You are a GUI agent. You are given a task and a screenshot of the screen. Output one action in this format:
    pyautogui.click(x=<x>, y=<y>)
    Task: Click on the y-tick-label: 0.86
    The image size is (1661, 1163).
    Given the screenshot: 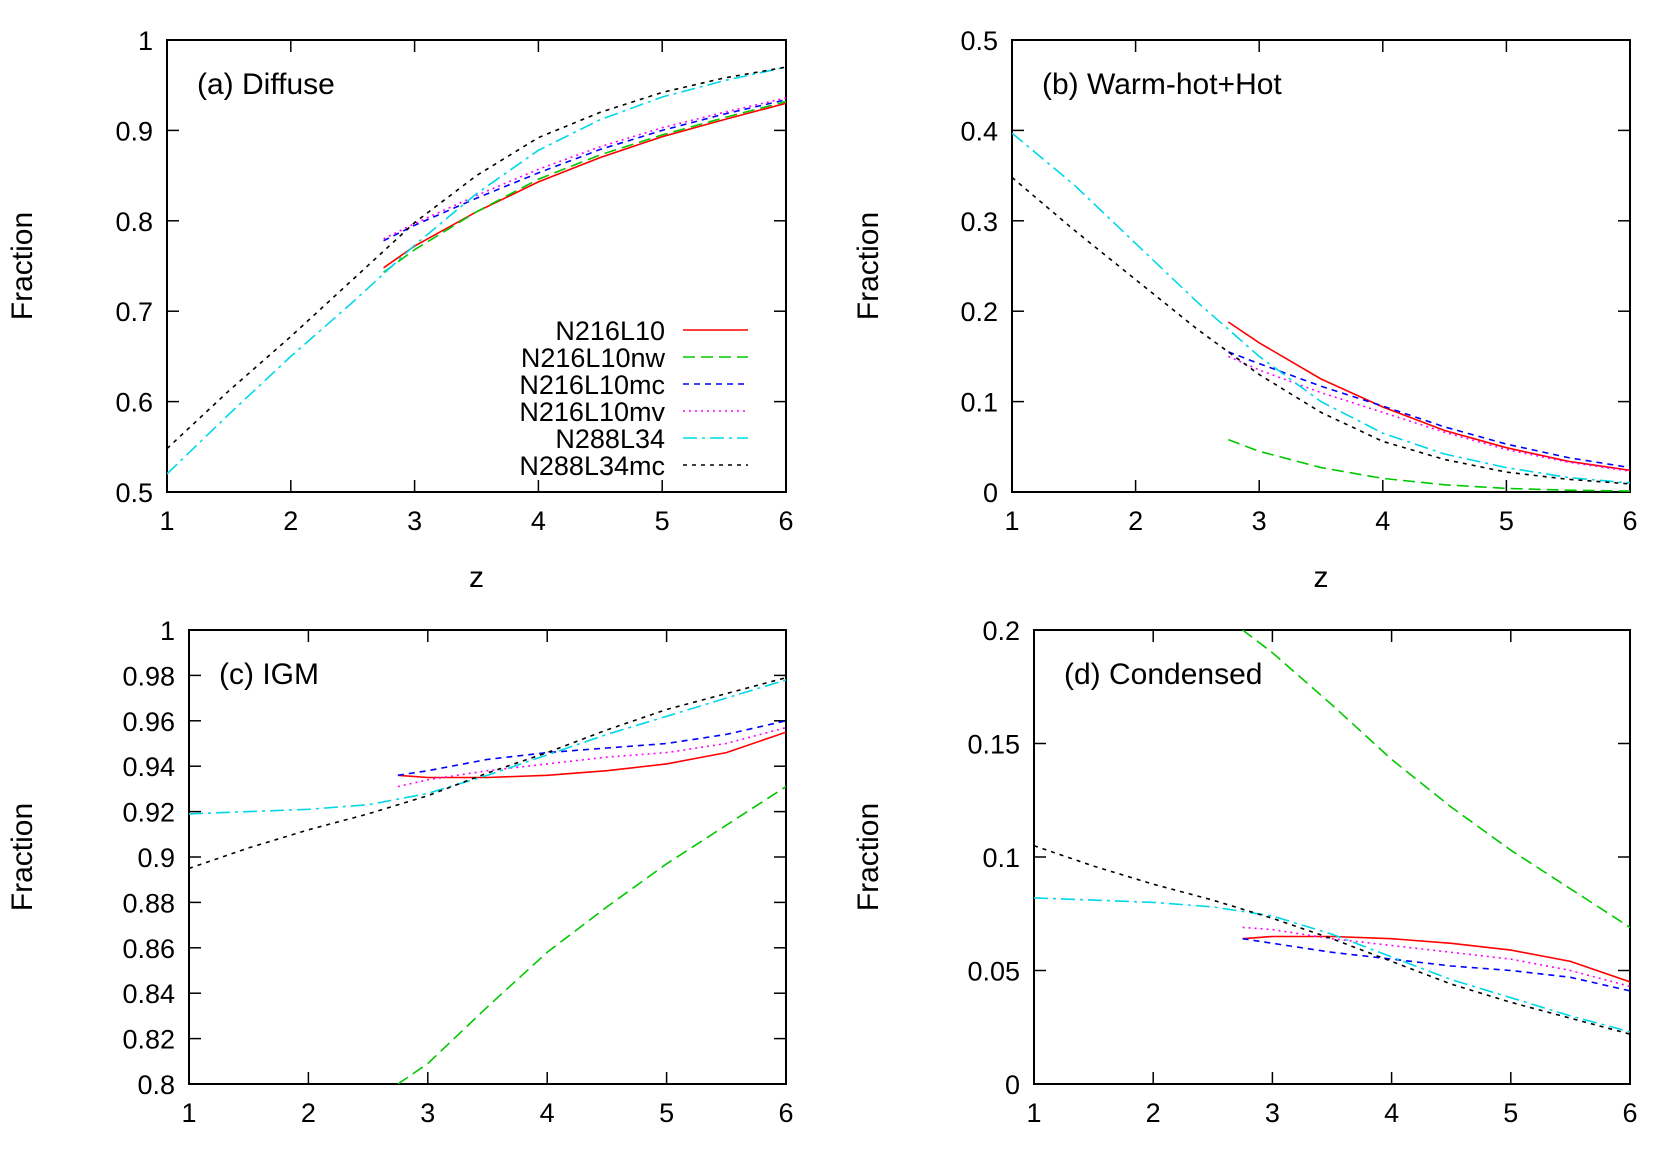 What is the action you would take?
    pyautogui.click(x=148, y=949)
    